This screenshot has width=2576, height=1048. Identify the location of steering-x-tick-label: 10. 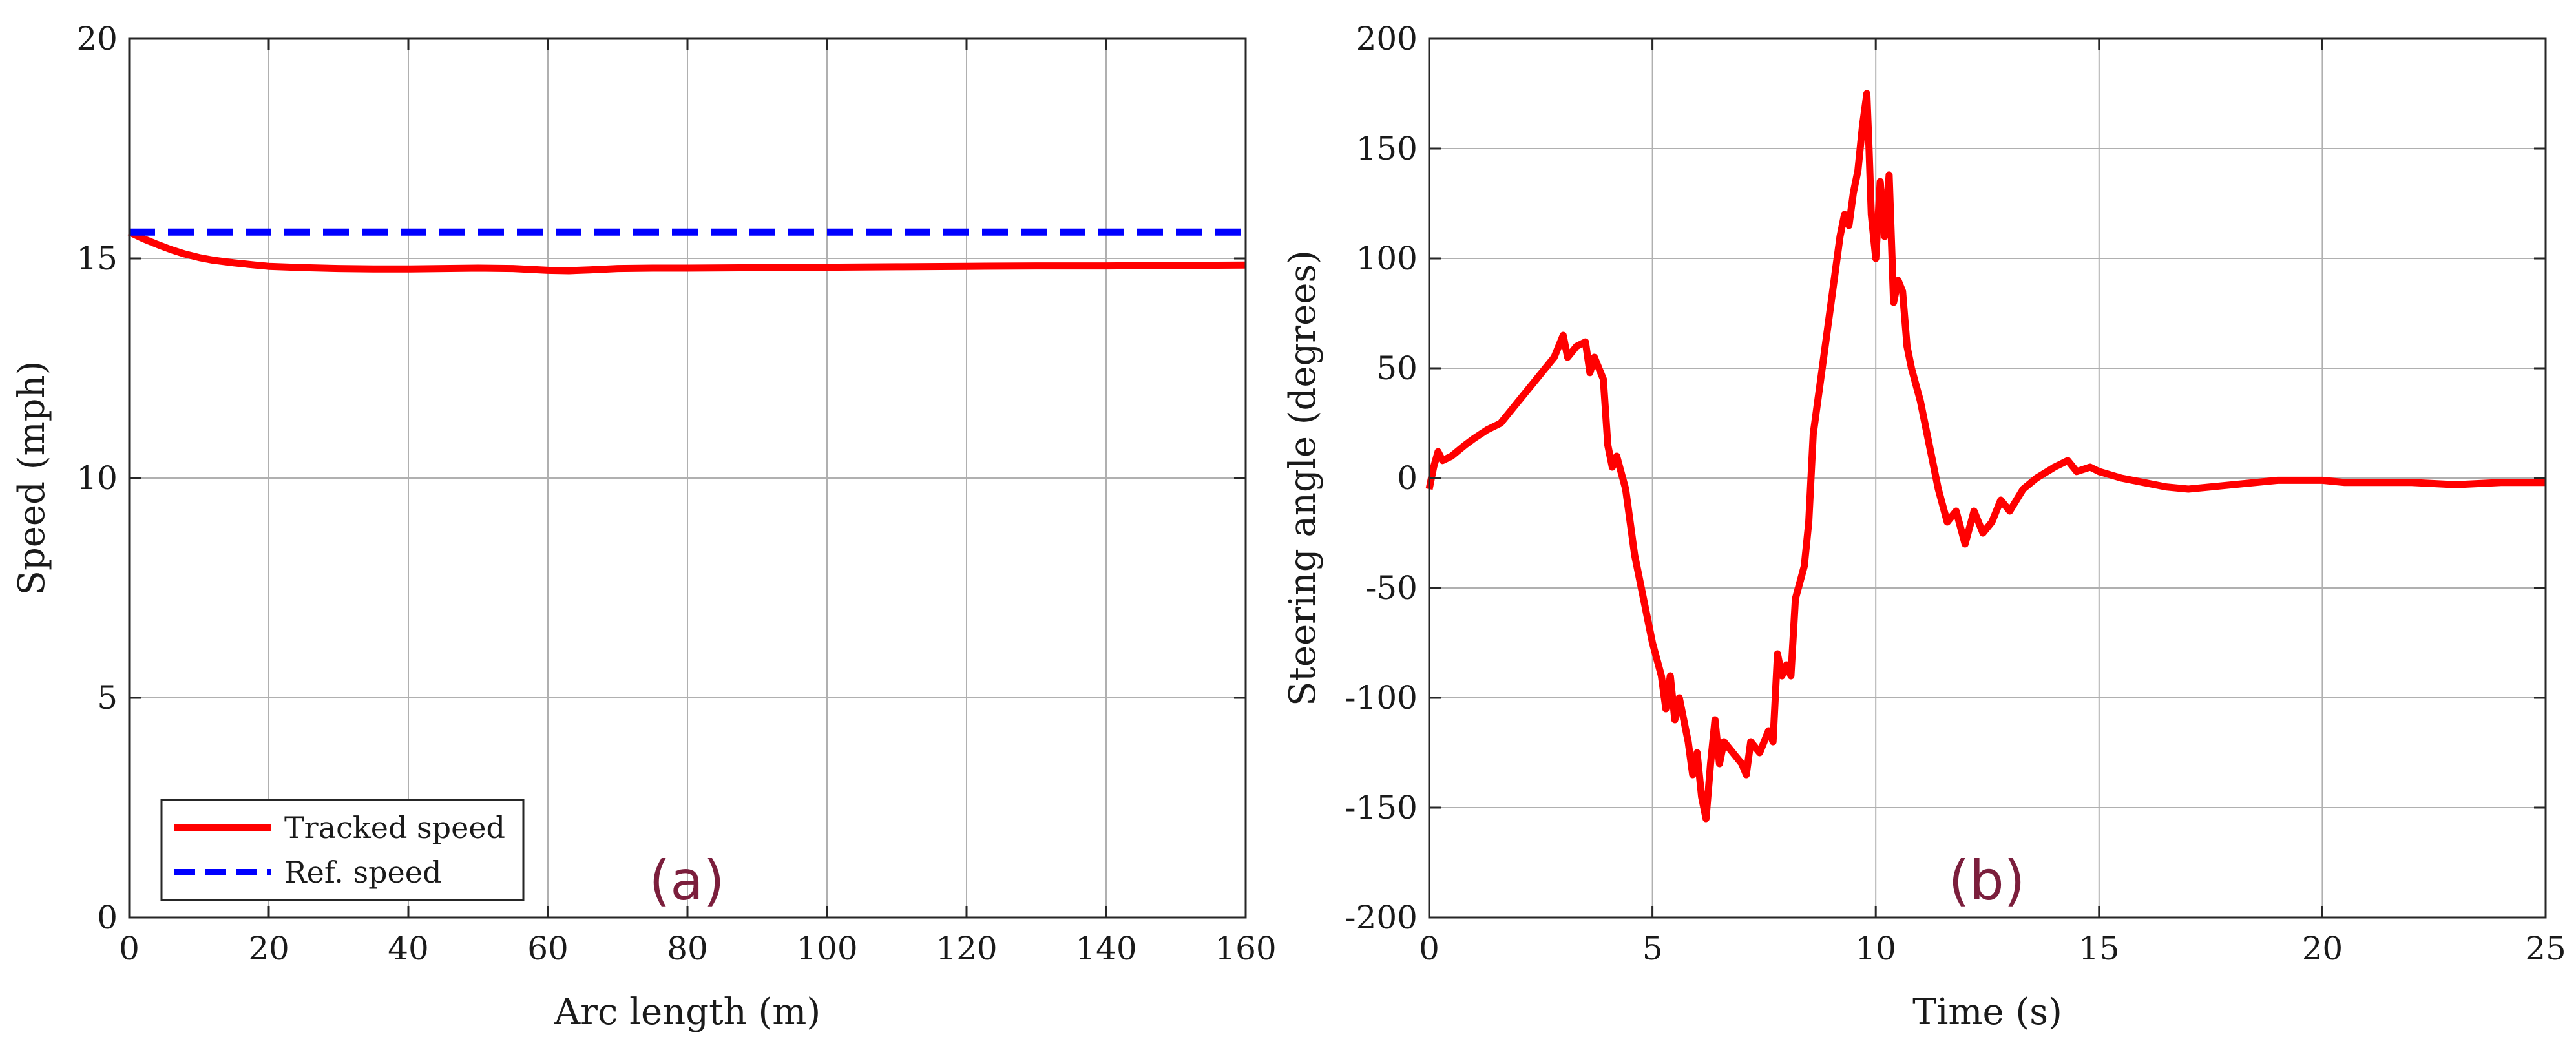
(1875, 948).